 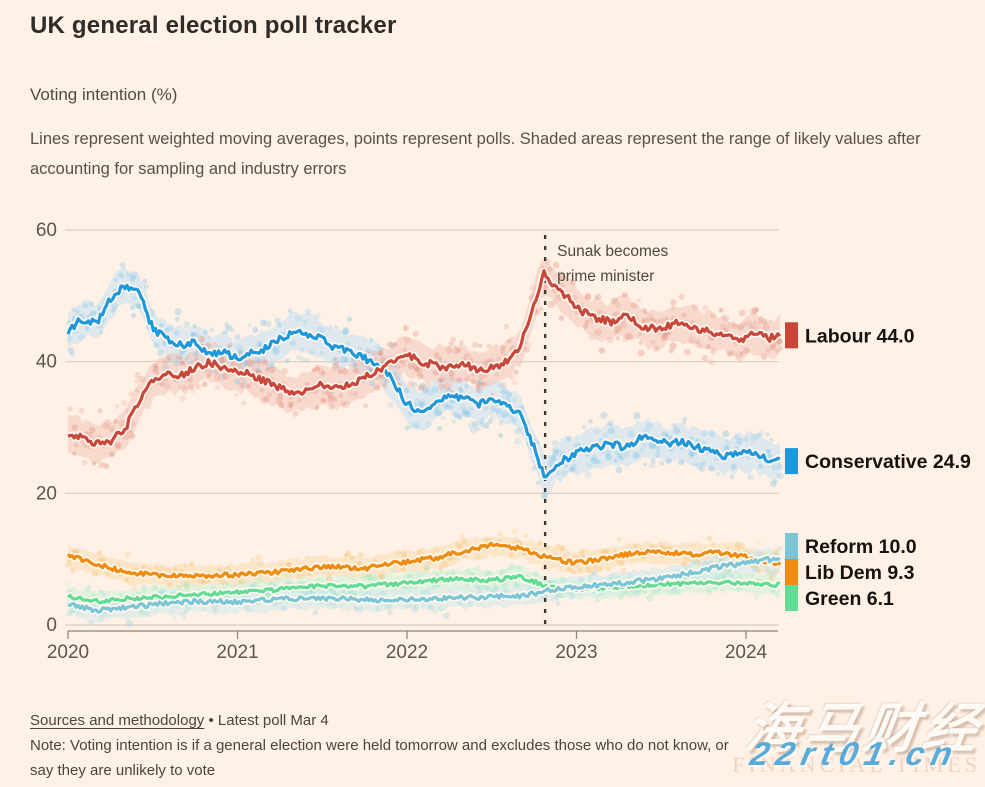 What do you see at coordinates (849, 599) in the screenshot?
I see `legend-label-green: Green 6.1` at bounding box center [849, 599].